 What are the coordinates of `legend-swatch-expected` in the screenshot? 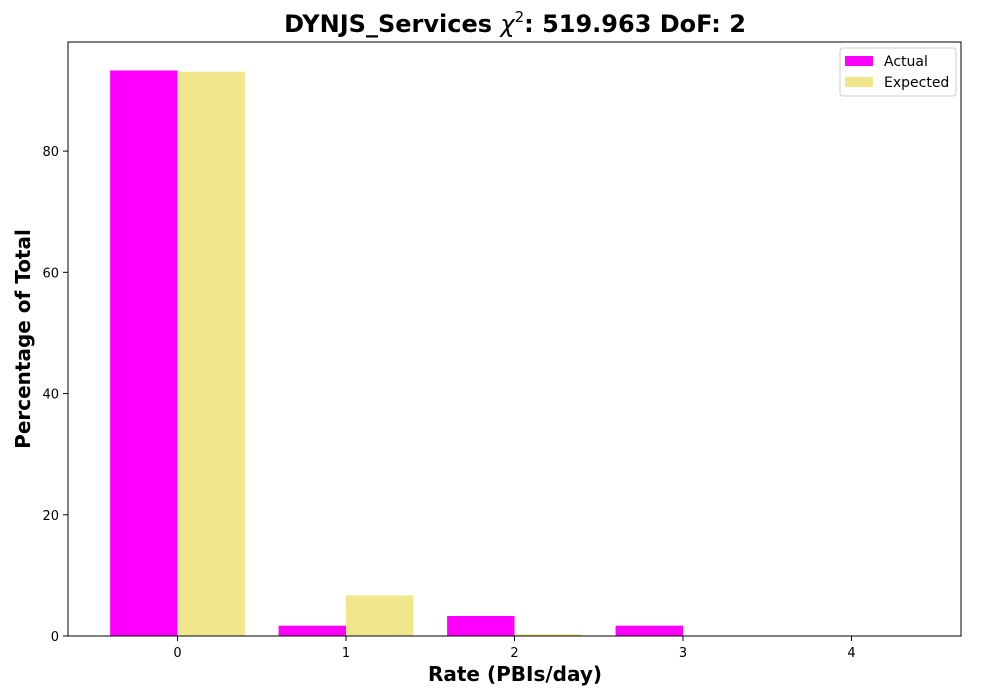 It's located at (859, 82).